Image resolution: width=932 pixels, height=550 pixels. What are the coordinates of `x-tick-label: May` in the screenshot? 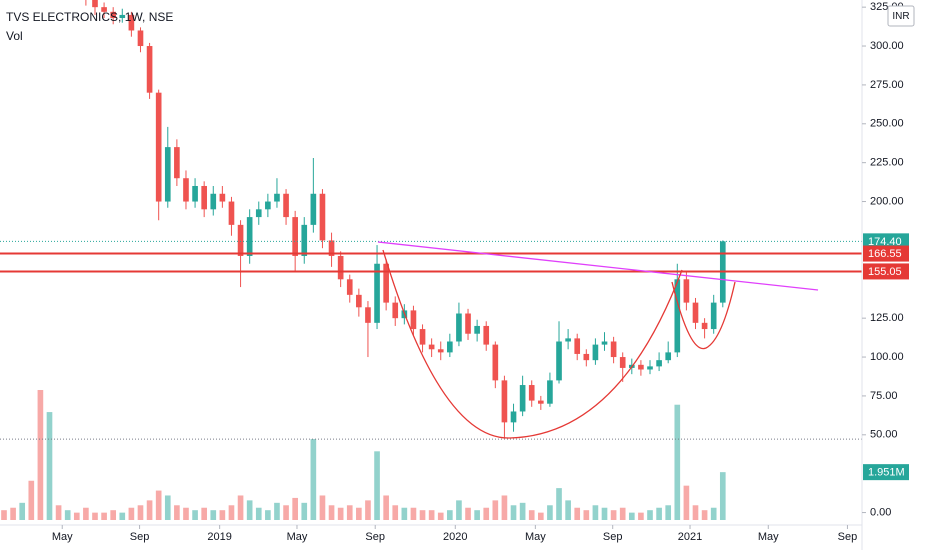 It's located at (297, 537).